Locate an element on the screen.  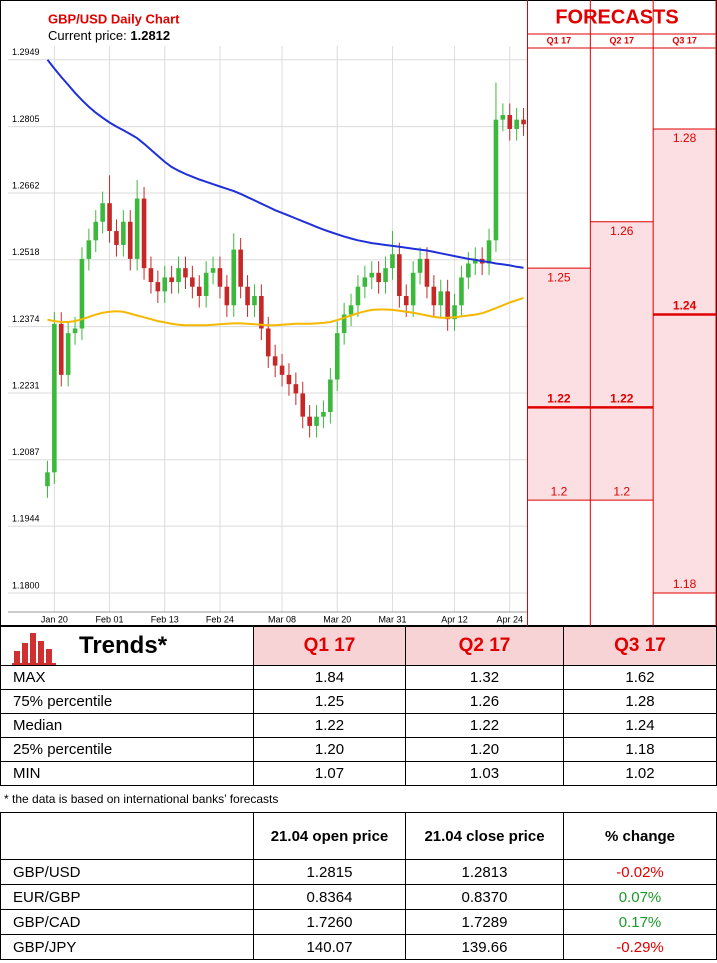
forecast-title: FORECASTS is located at coordinates (616, 17).